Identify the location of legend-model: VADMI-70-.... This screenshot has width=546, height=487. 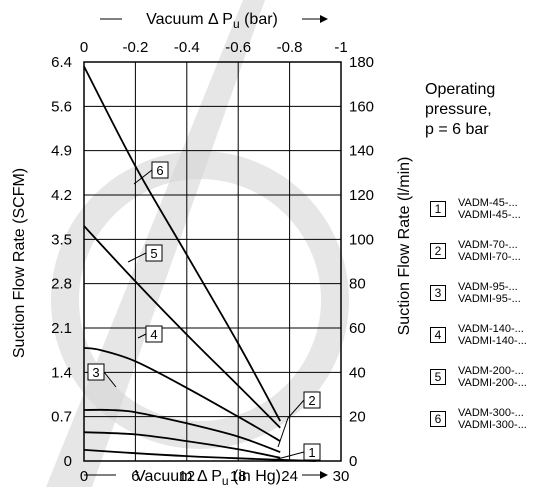
(489, 257).